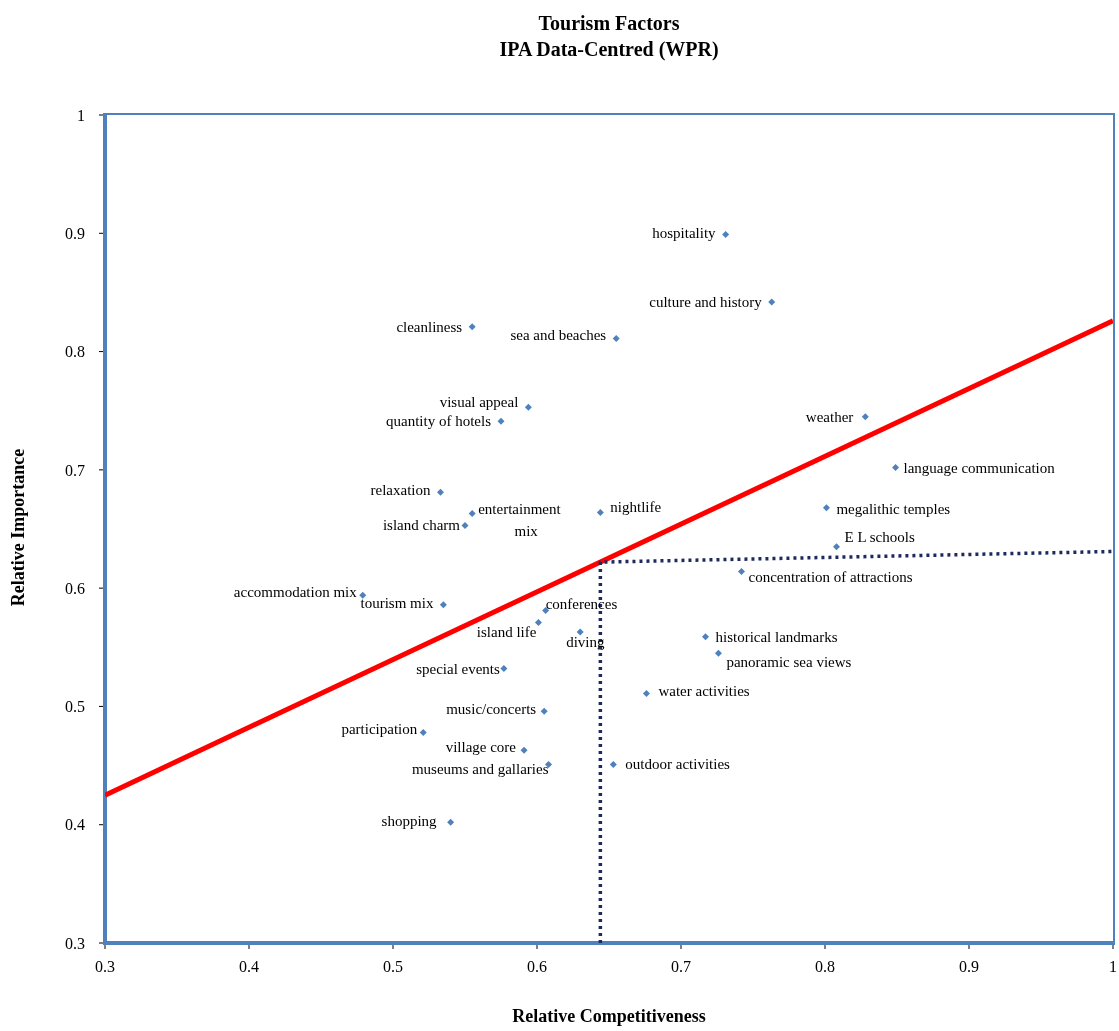  What do you see at coordinates (481, 747) in the screenshot?
I see `annotation: village core` at bounding box center [481, 747].